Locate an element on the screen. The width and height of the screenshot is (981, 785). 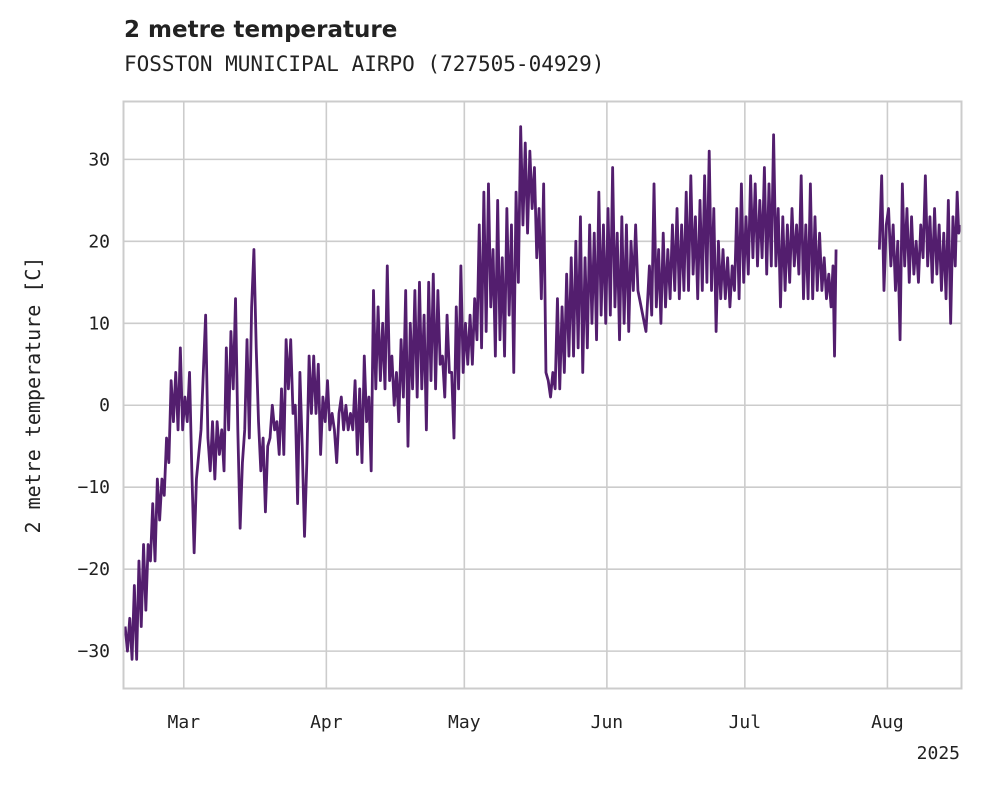
x-tick-label: Jul is located at coordinates (745, 722).